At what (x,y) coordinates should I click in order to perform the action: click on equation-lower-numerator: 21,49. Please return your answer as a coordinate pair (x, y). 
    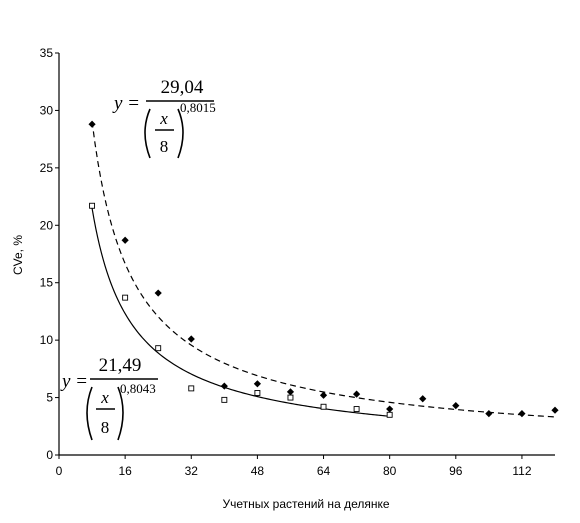
    Looking at the image, I should click on (120, 365).